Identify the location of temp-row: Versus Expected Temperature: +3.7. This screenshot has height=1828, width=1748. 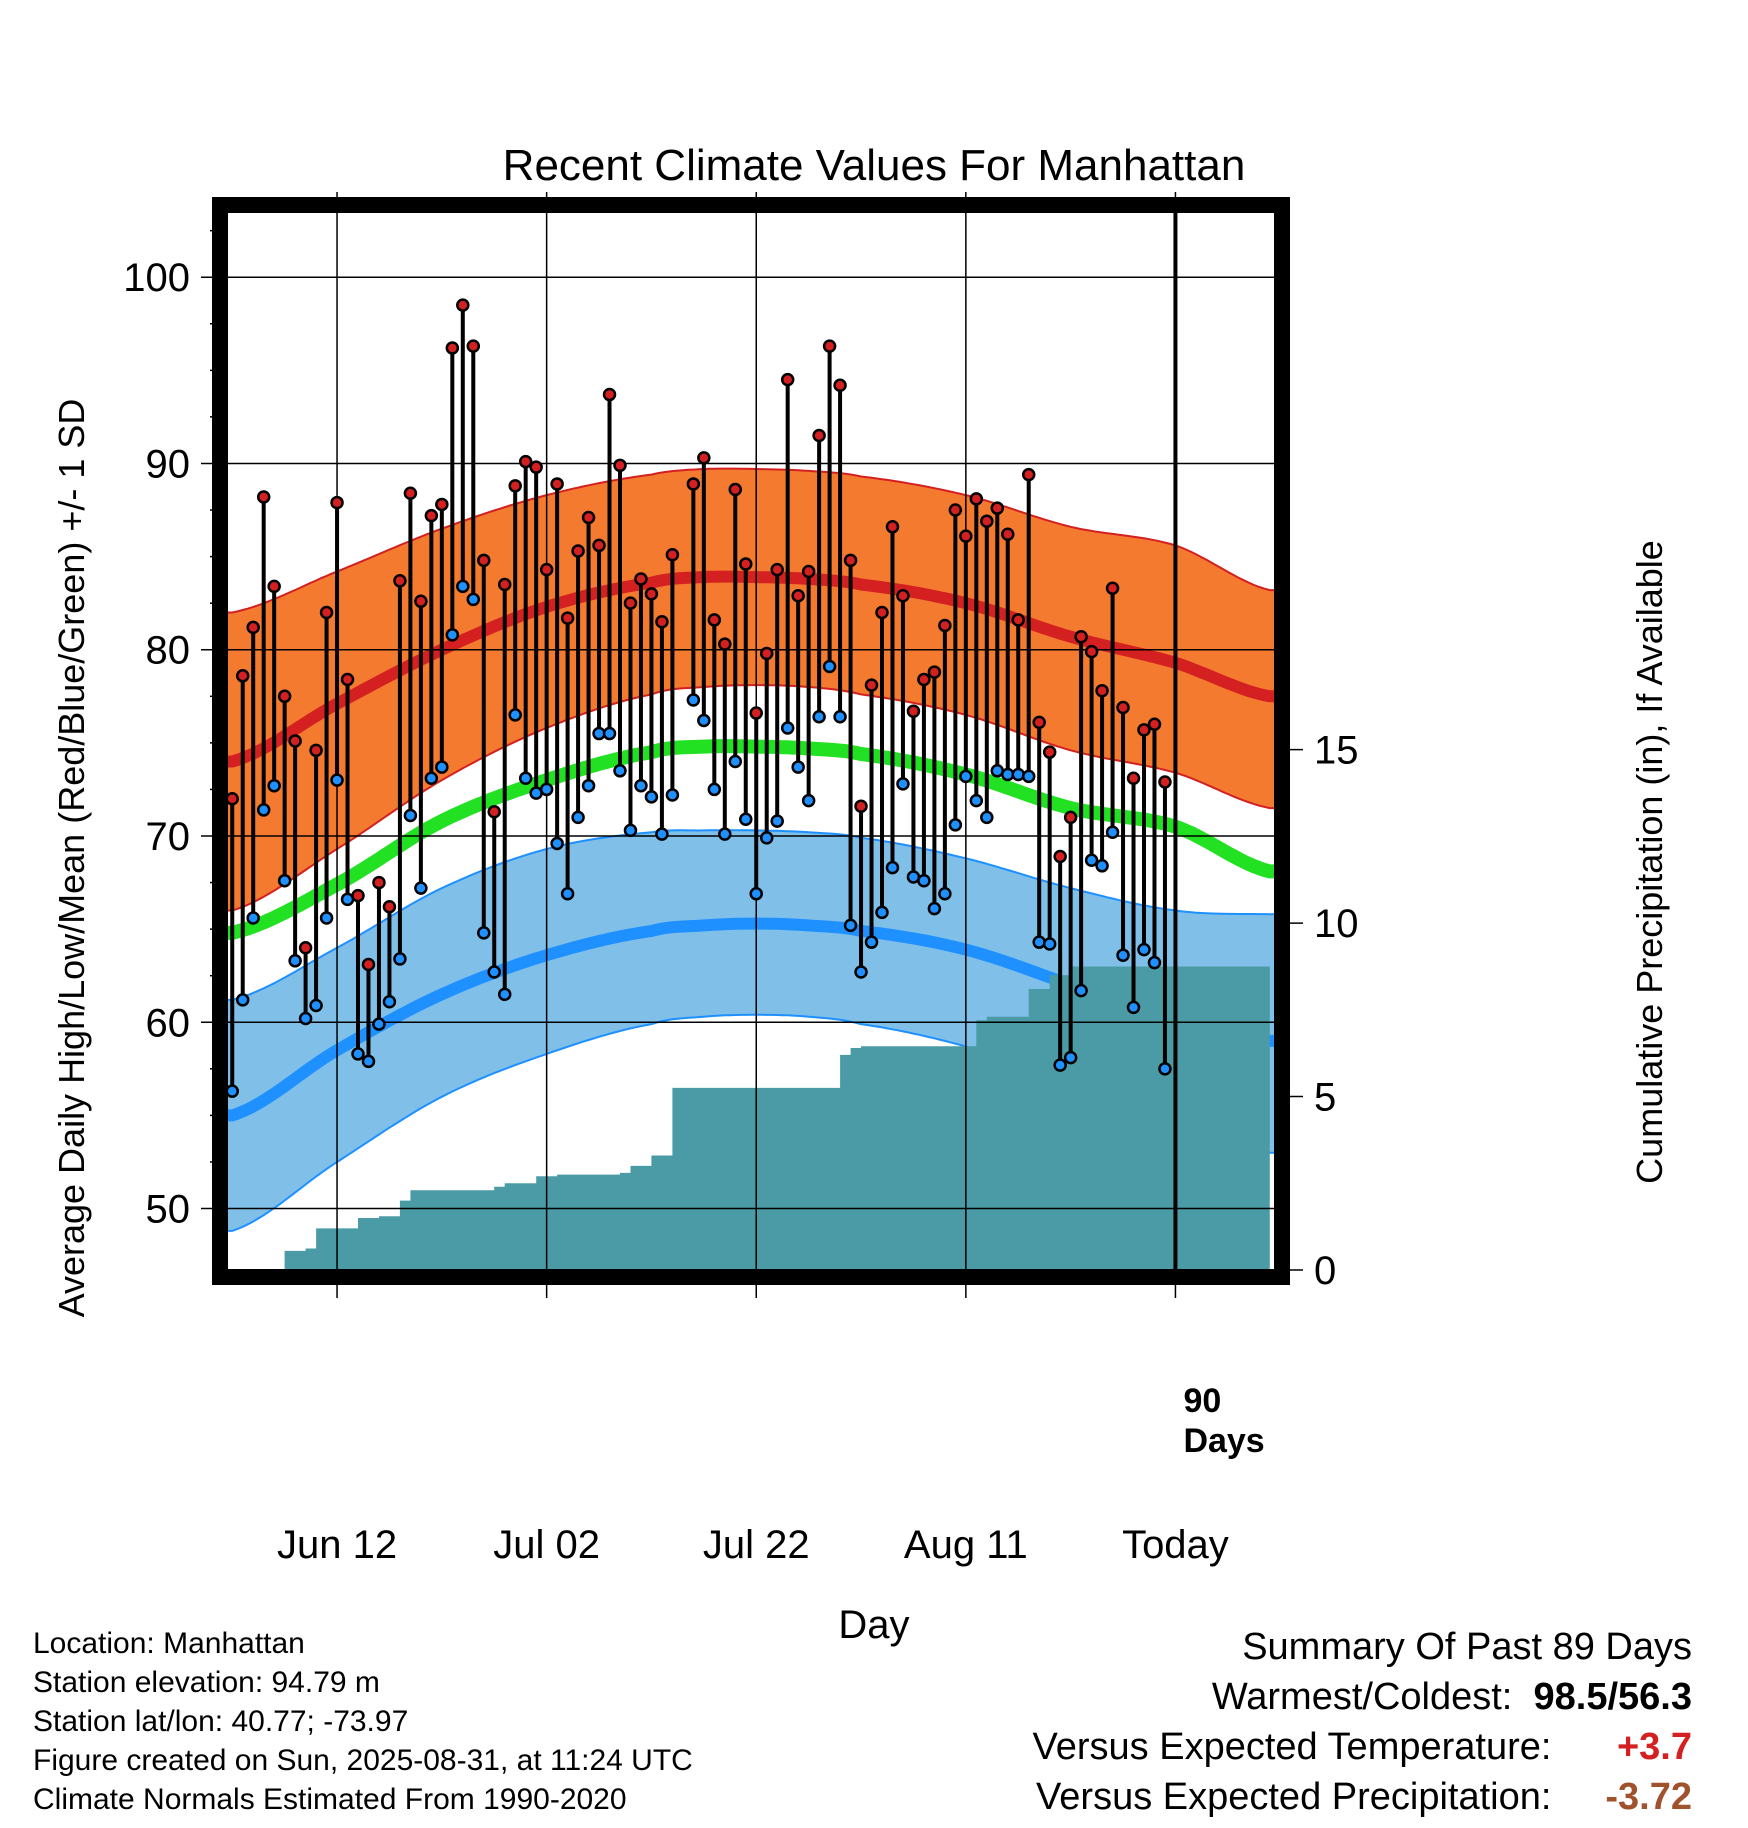
(1362, 1747).